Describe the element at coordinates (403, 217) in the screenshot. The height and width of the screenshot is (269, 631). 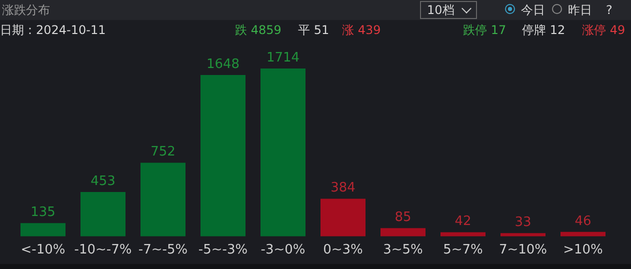
I see `data-label: 85` at that location.